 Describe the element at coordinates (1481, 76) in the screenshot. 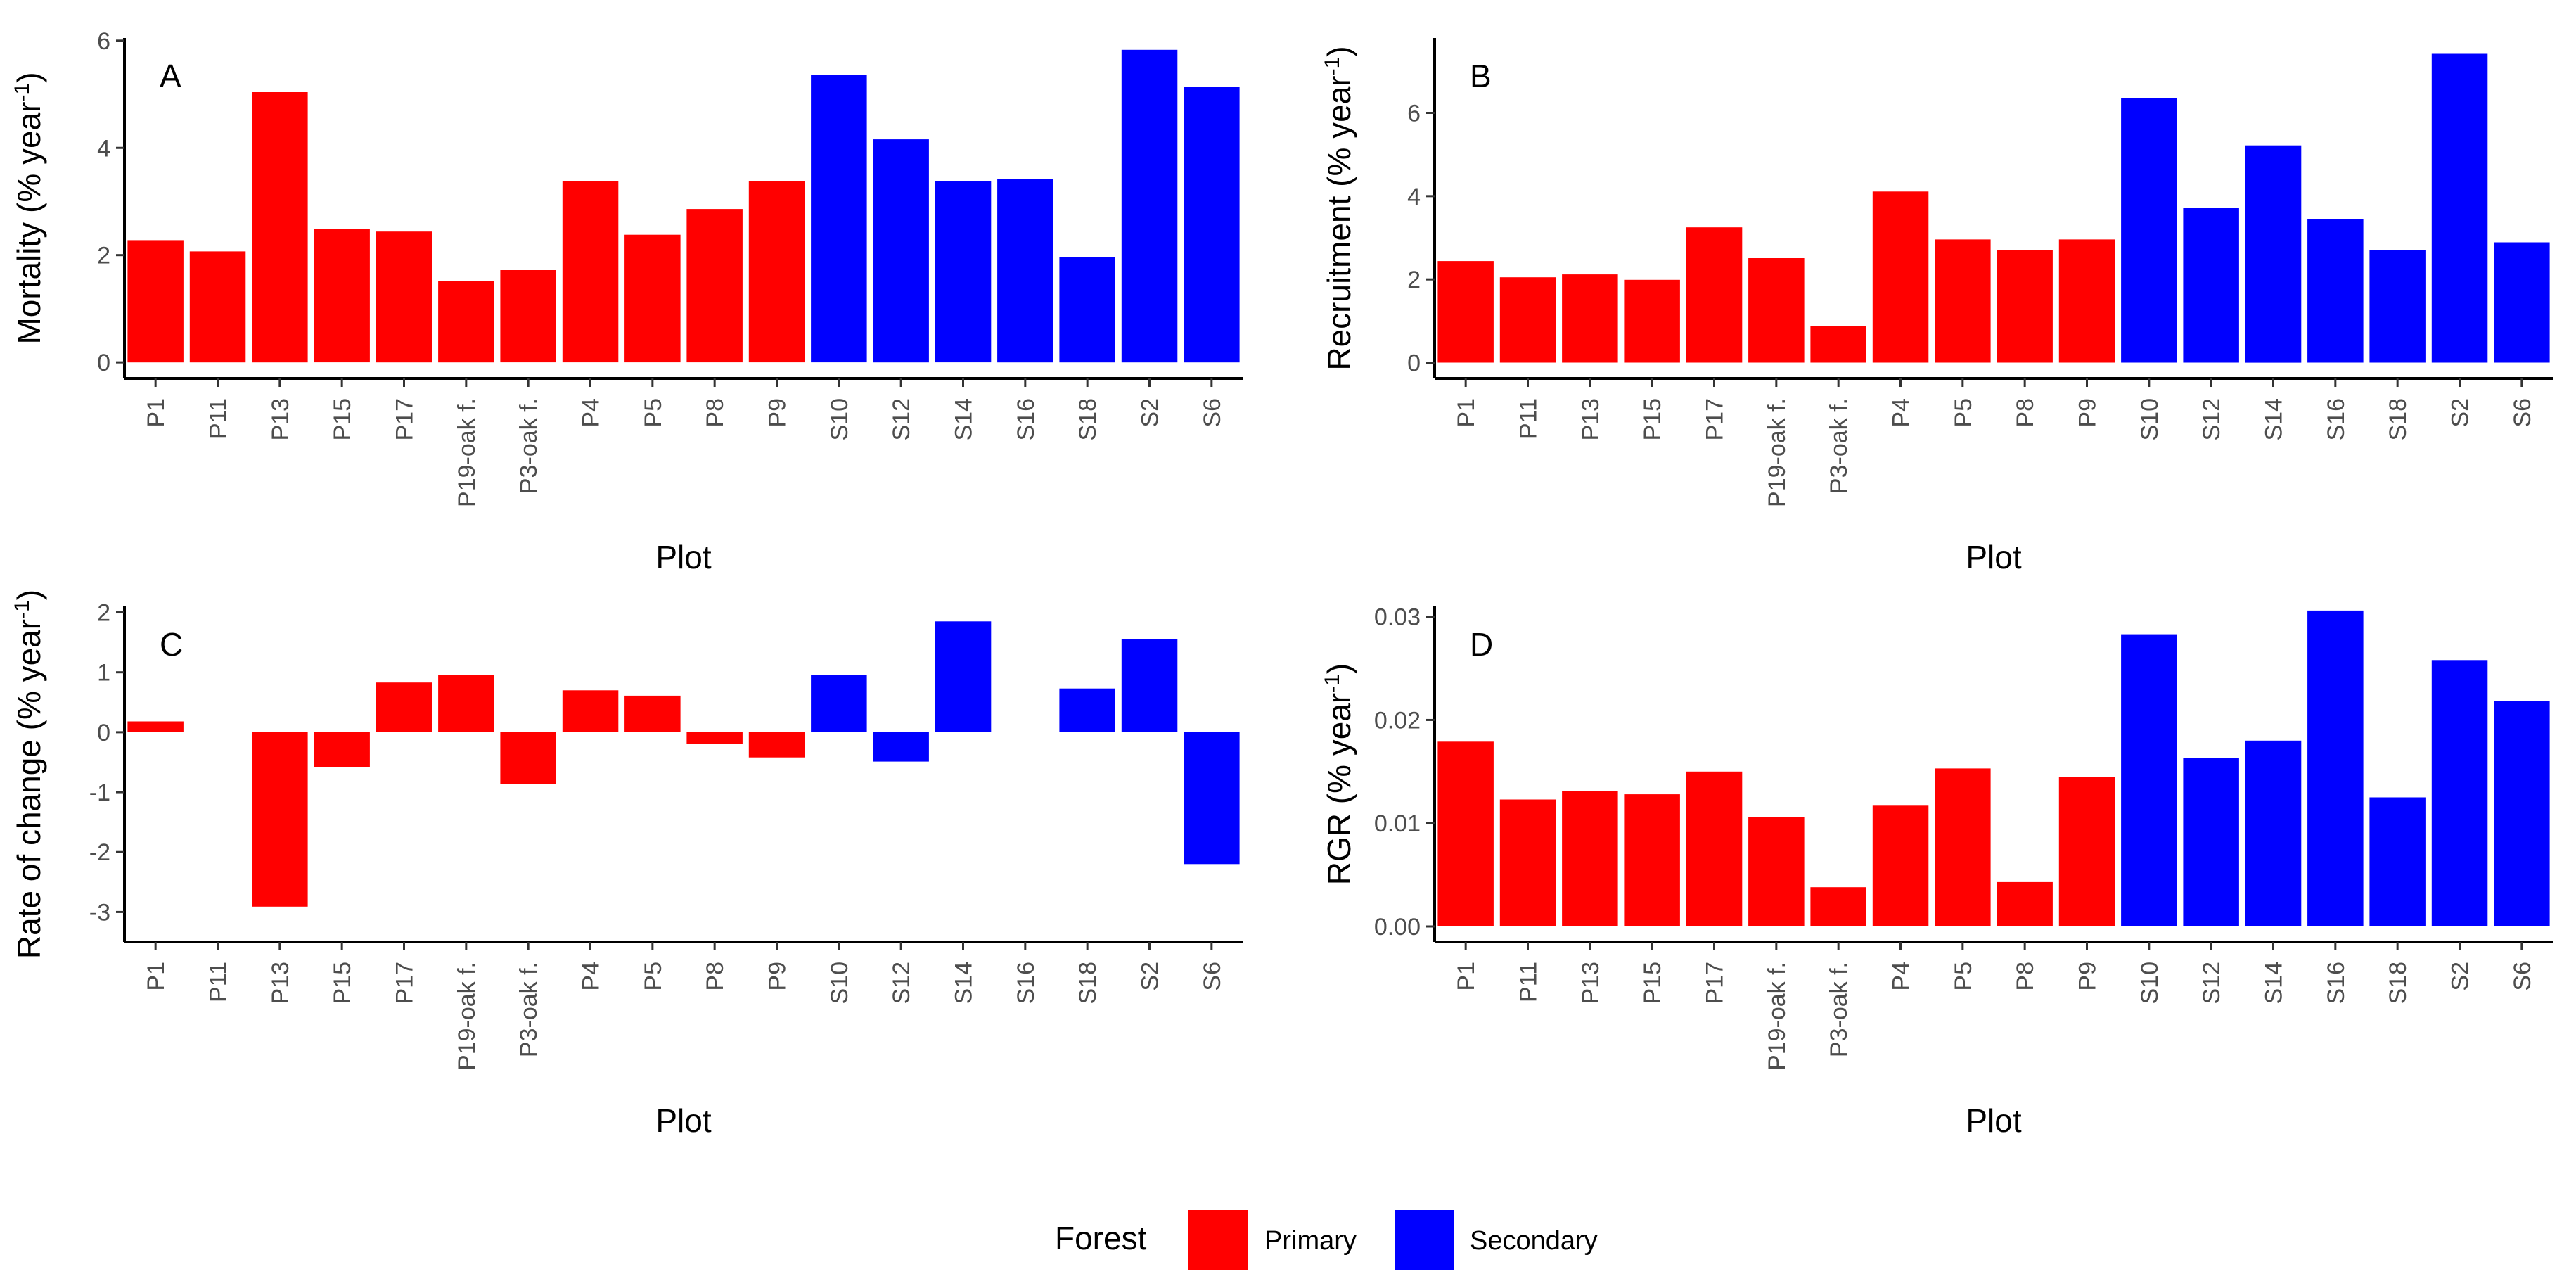

I see `panel-letter-b: B` at that location.